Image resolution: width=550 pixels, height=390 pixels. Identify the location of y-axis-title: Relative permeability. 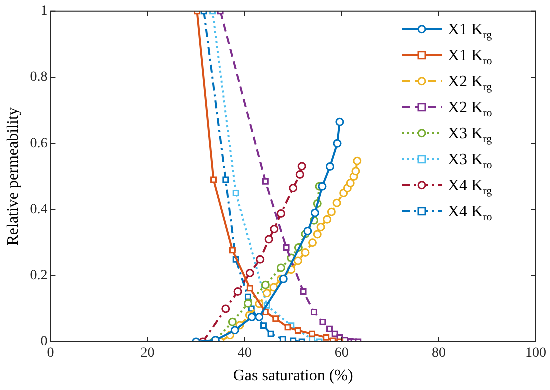
(13, 177).